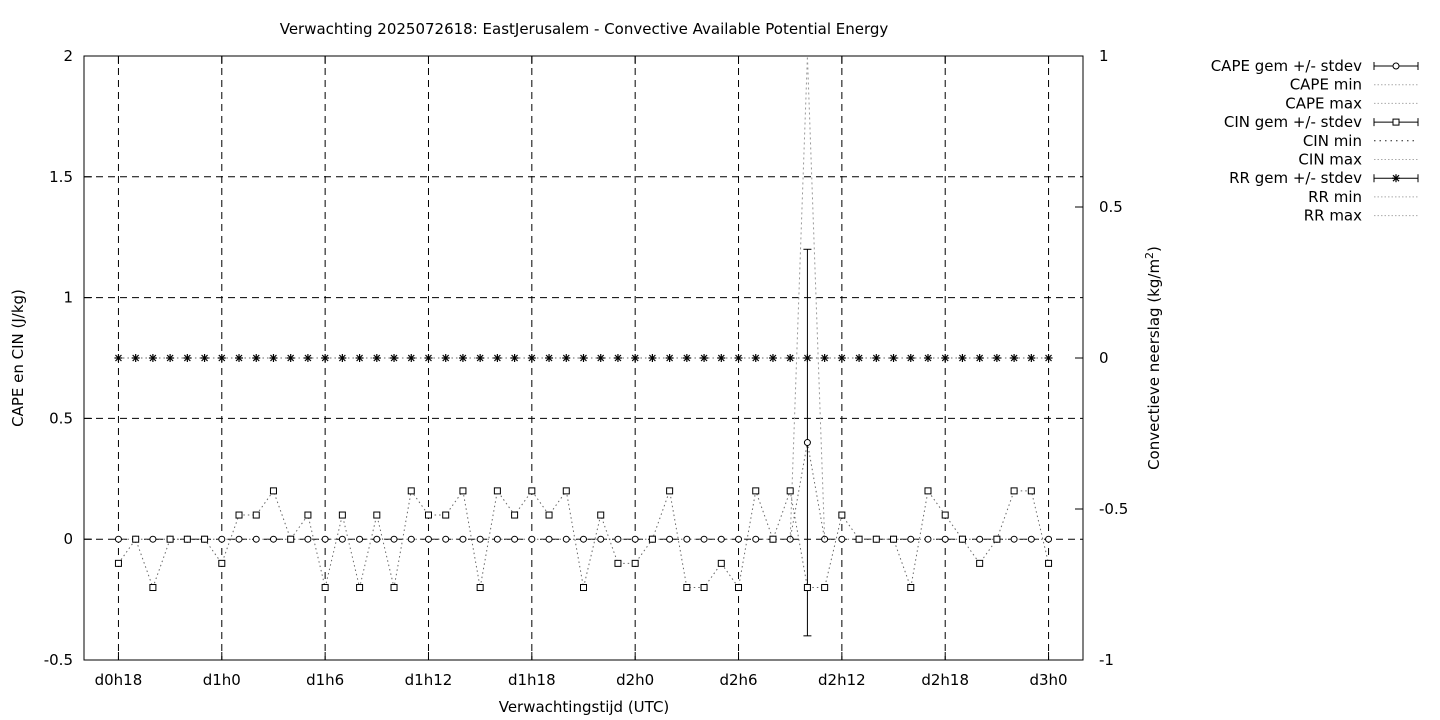 This screenshot has width=1440, height=720. What do you see at coordinates (1326, 85) in the screenshot?
I see `legend-label: CAPE min` at bounding box center [1326, 85].